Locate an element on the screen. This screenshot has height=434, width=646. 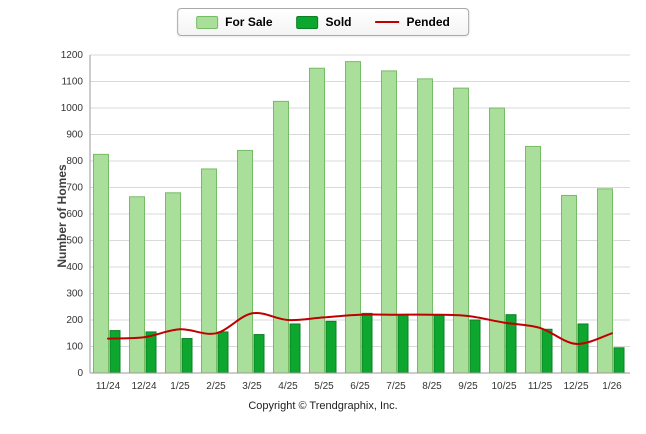
legend-label-sold: Sold is located at coordinates (338, 22).